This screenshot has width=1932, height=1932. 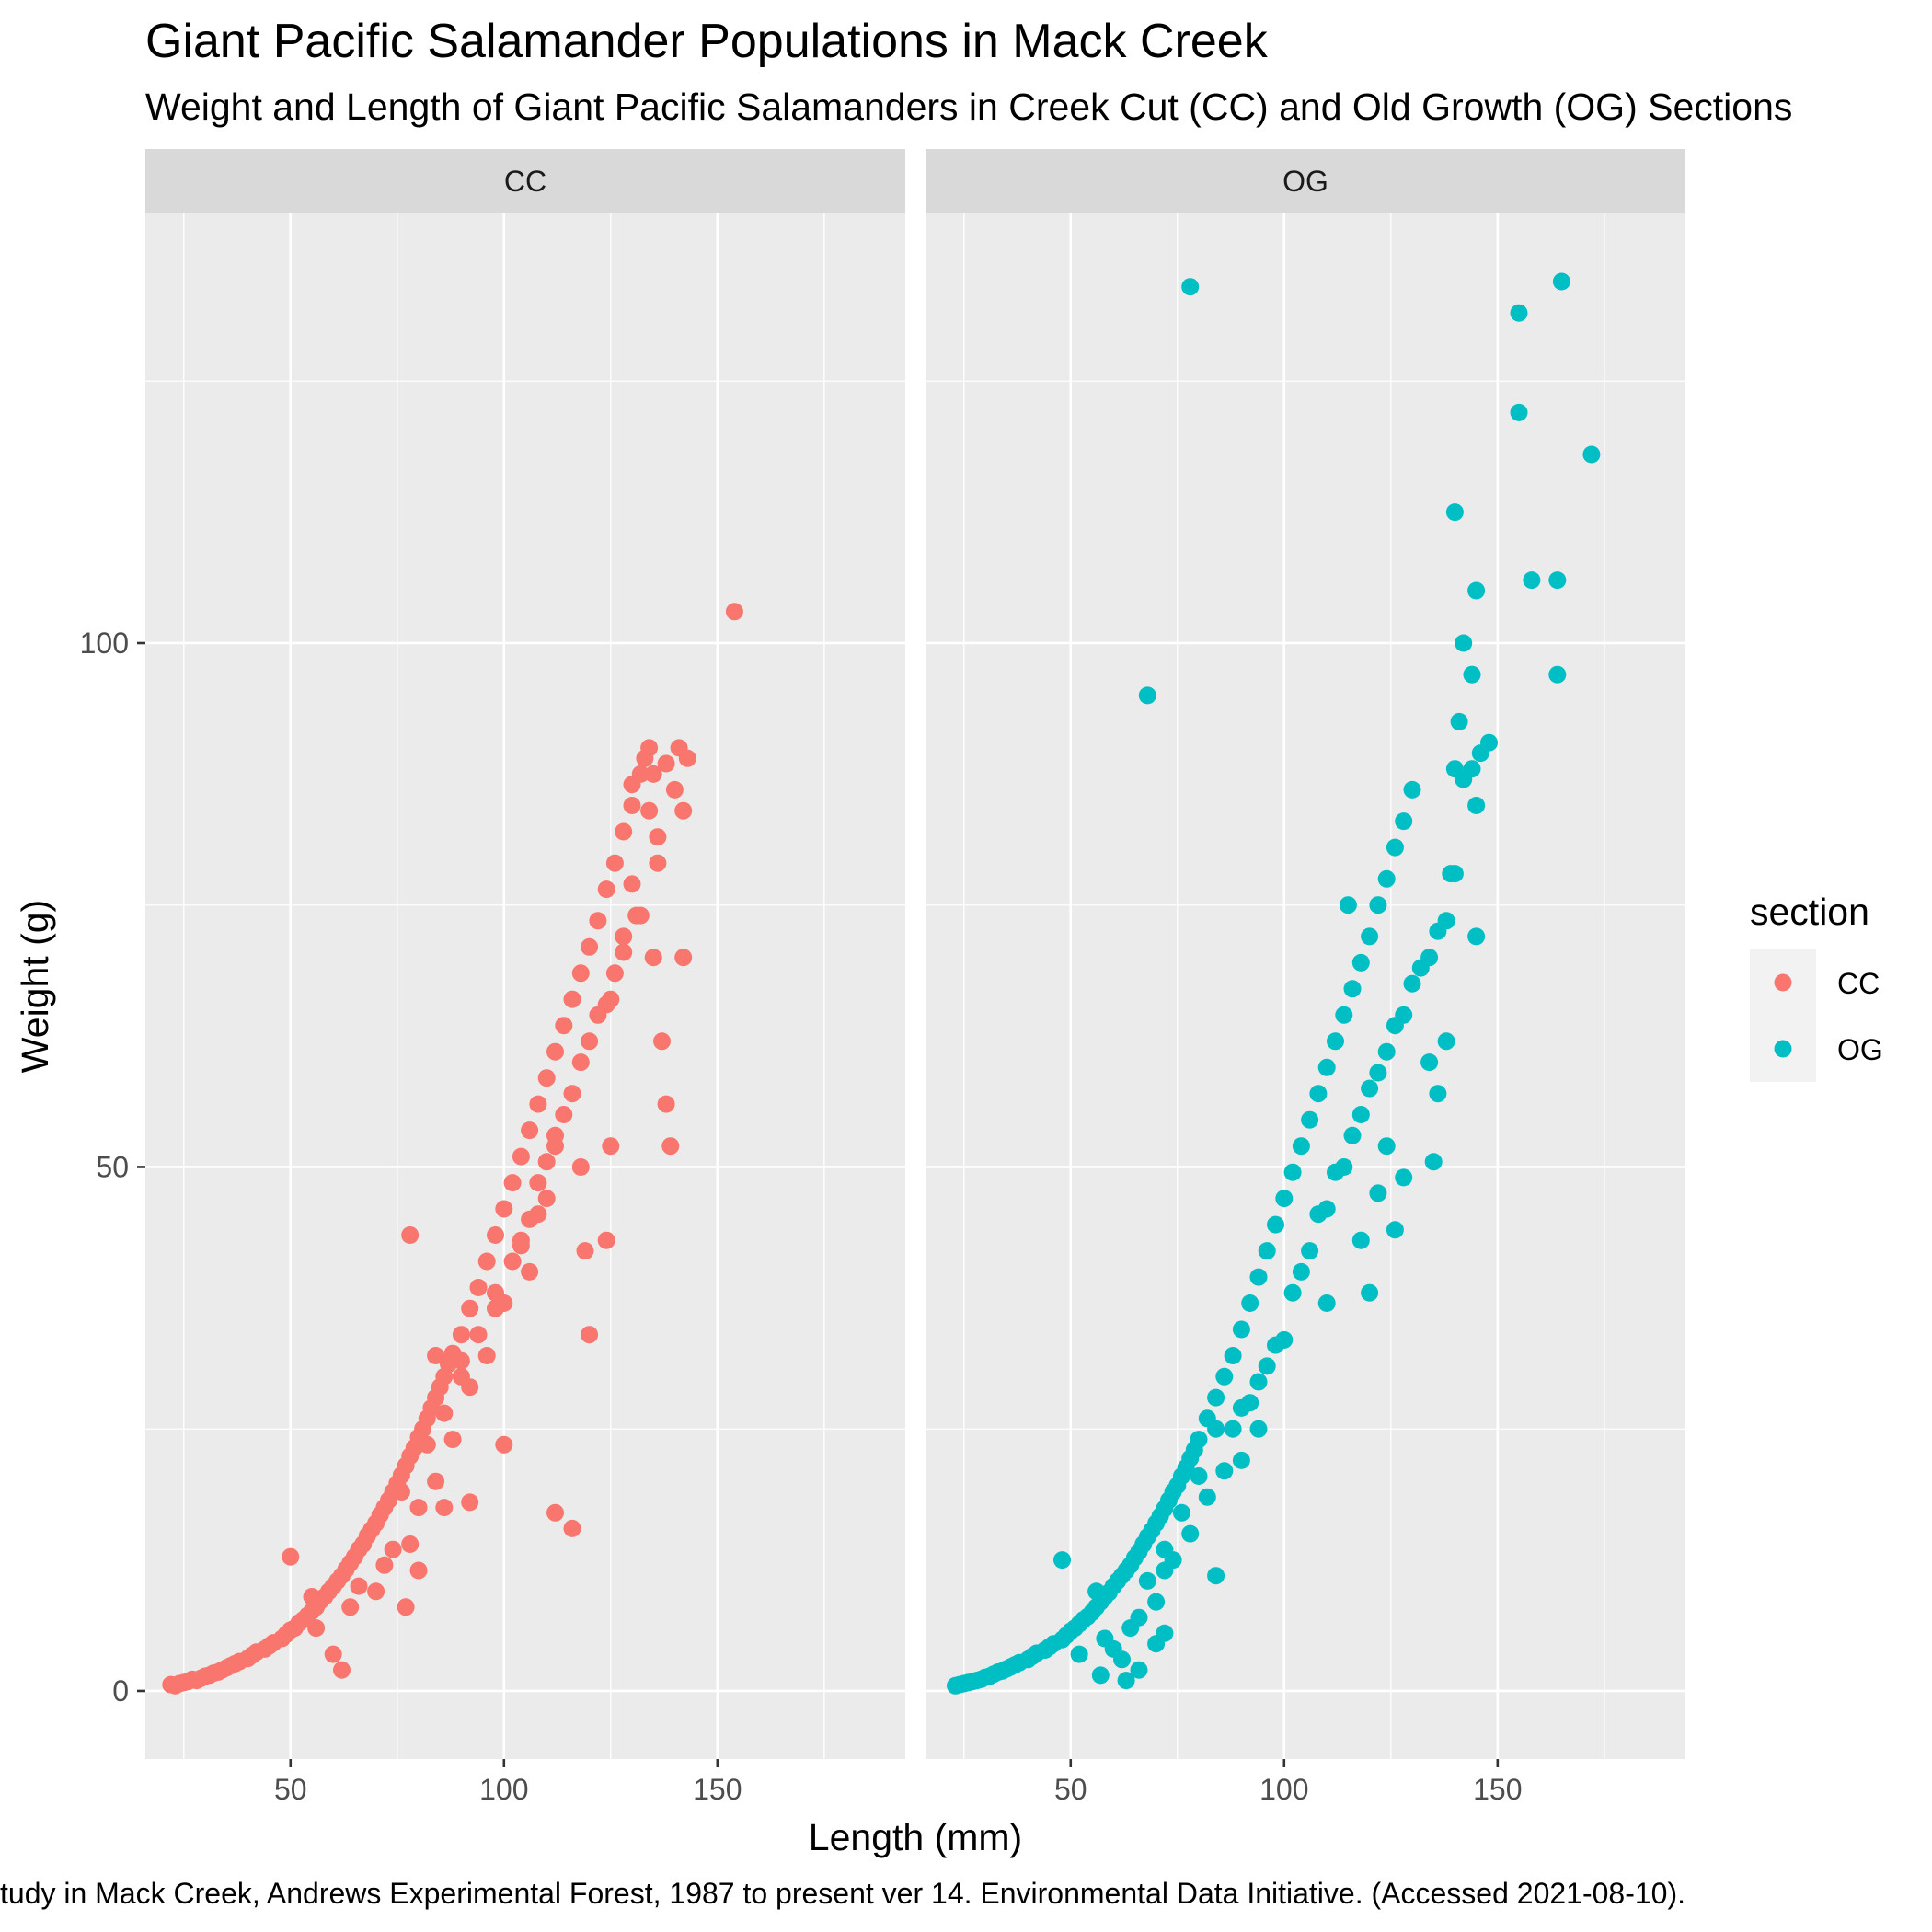 What do you see at coordinates (1783, 1049) in the screenshot?
I see `legend-key-og` at bounding box center [1783, 1049].